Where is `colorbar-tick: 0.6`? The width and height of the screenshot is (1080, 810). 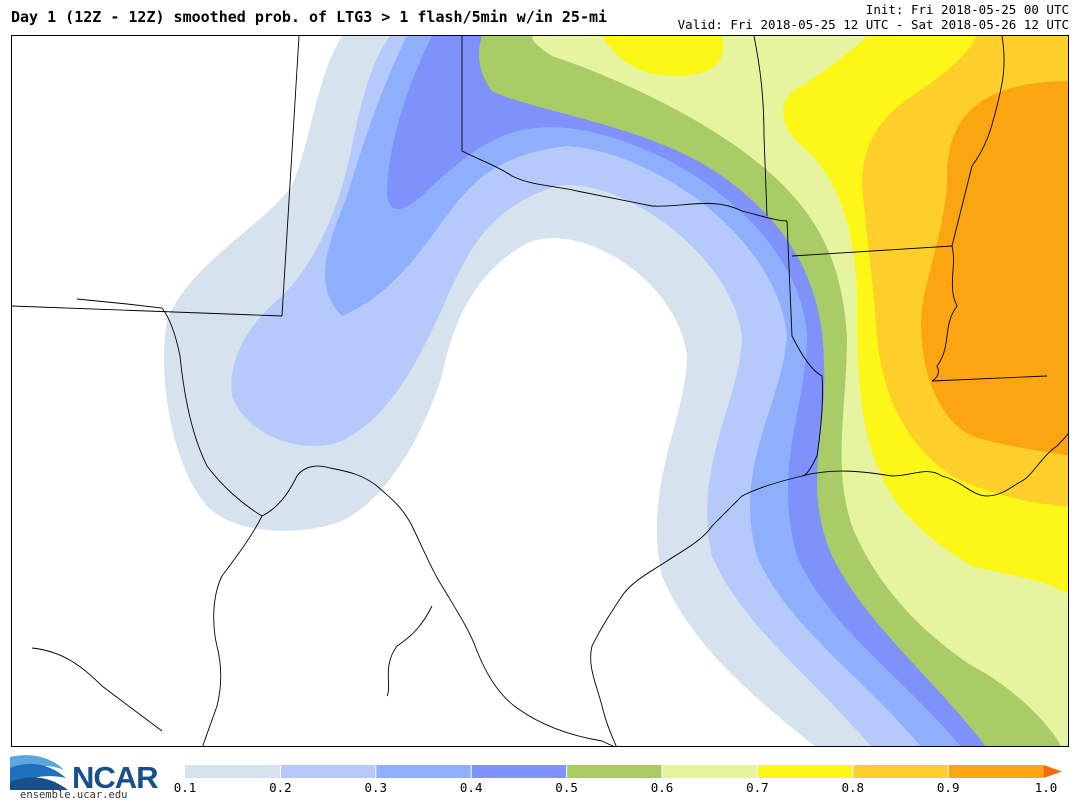
colorbar-tick: 0.6 is located at coordinates (662, 787).